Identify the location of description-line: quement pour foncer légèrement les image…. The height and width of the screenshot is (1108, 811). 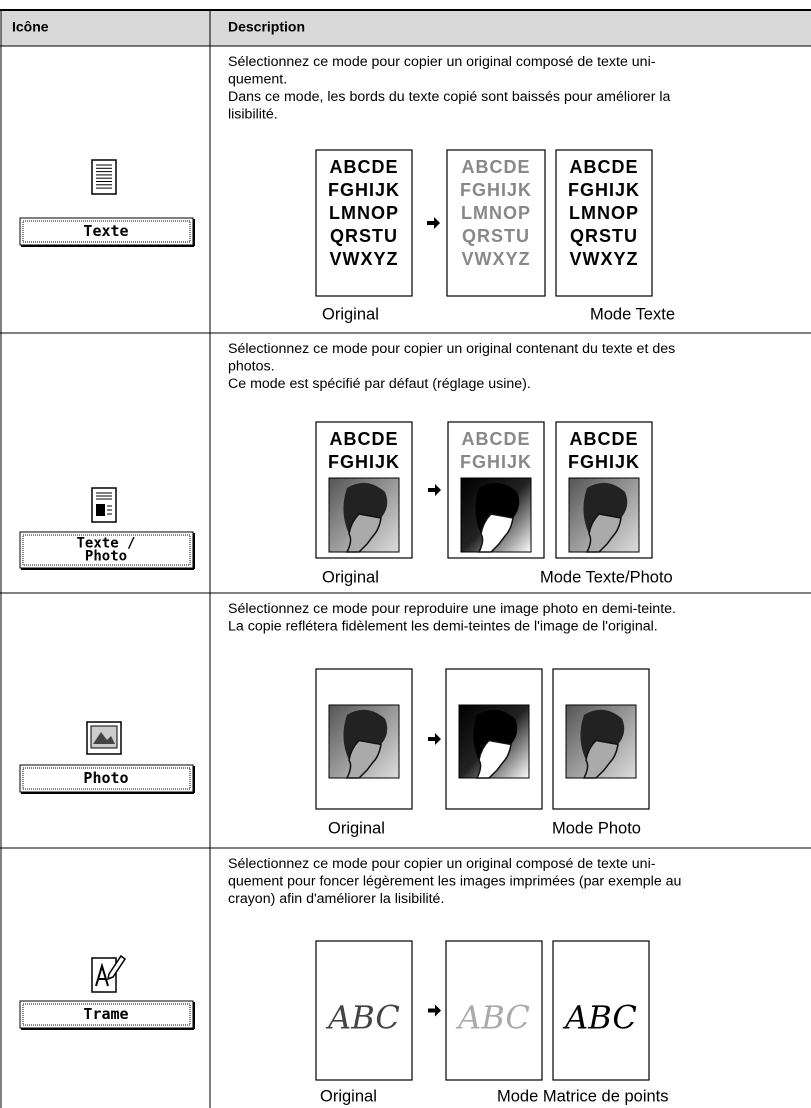
(454, 881).